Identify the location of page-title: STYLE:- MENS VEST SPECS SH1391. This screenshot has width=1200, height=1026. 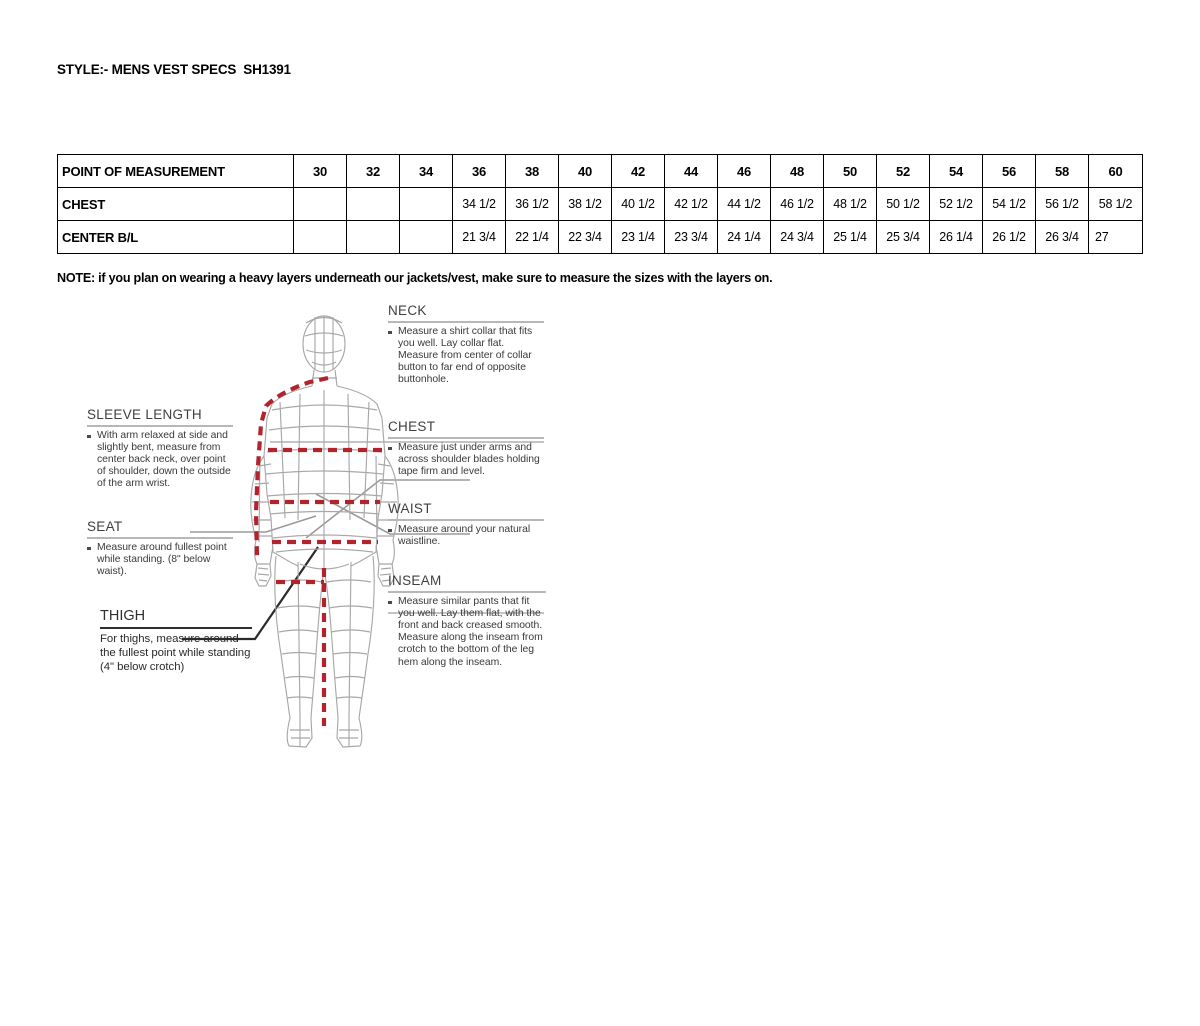
(174, 69).